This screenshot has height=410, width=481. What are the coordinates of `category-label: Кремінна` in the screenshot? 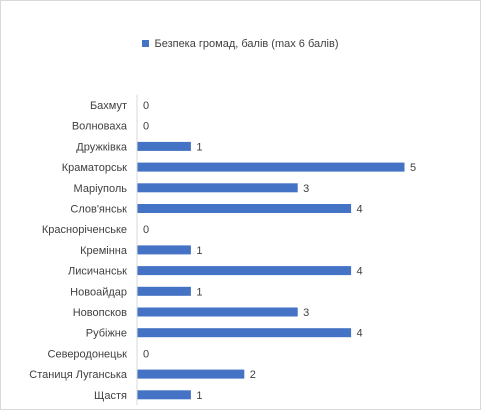 It's located at (104, 251).